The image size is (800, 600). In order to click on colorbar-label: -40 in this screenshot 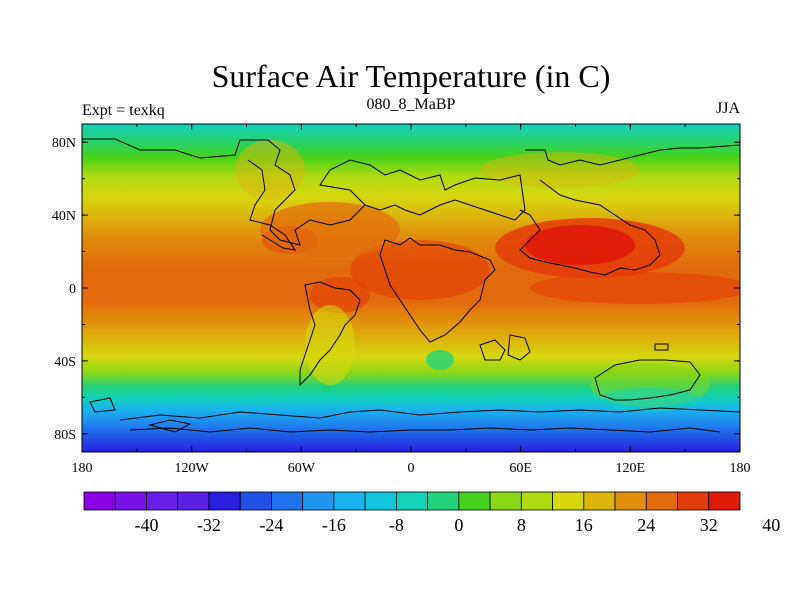, I will do `click(146, 525)`.